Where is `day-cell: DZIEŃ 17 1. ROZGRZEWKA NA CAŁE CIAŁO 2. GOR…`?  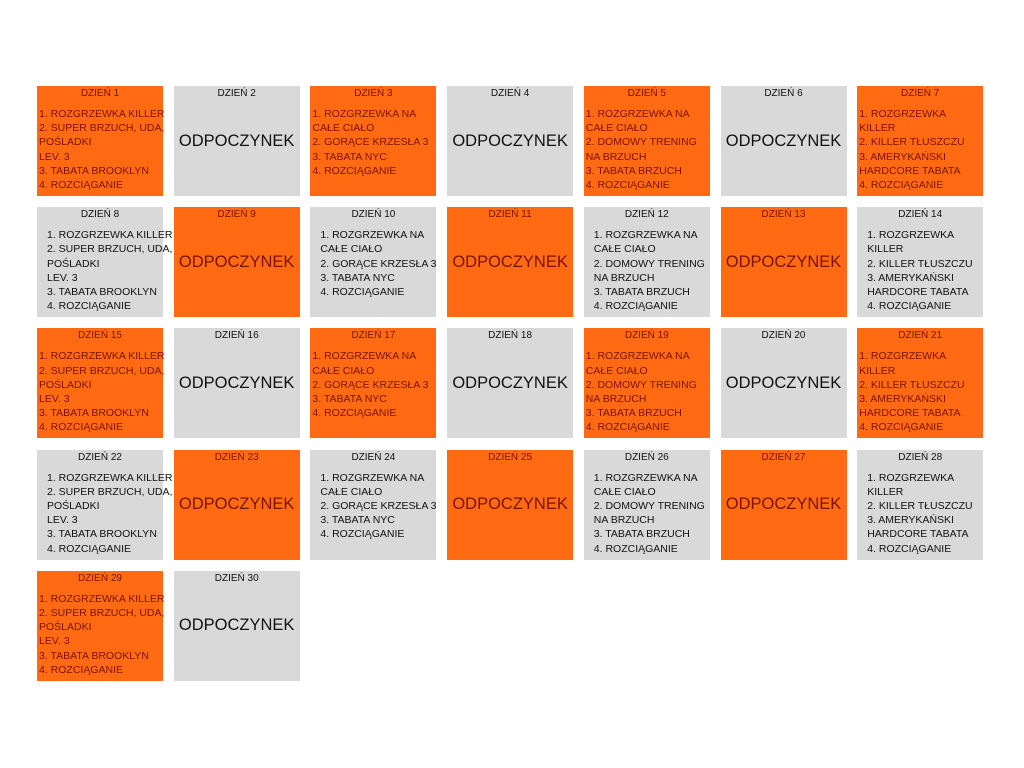 day-cell: DZIEŃ 17 1. ROZGRZEWKA NA CAŁE CIAŁO 2. GOR… is located at coordinates (373, 383).